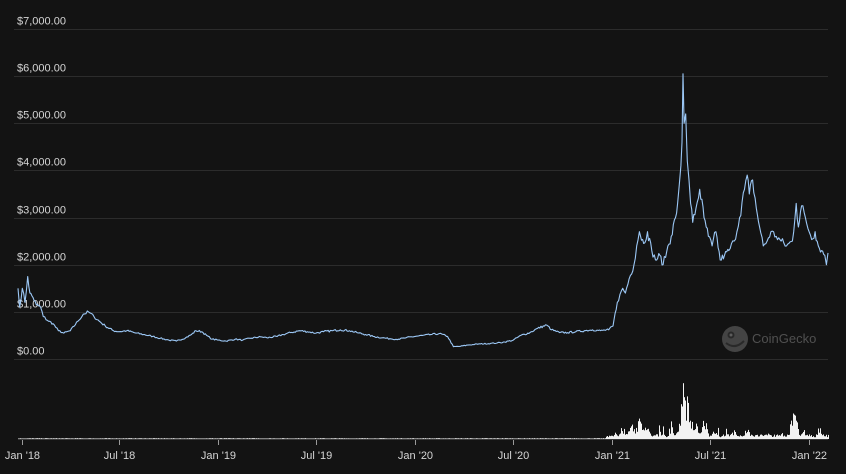  Describe the element at coordinates (710, 456) in the screenshot. I see `x-tick-label: Jul '21` at that location.